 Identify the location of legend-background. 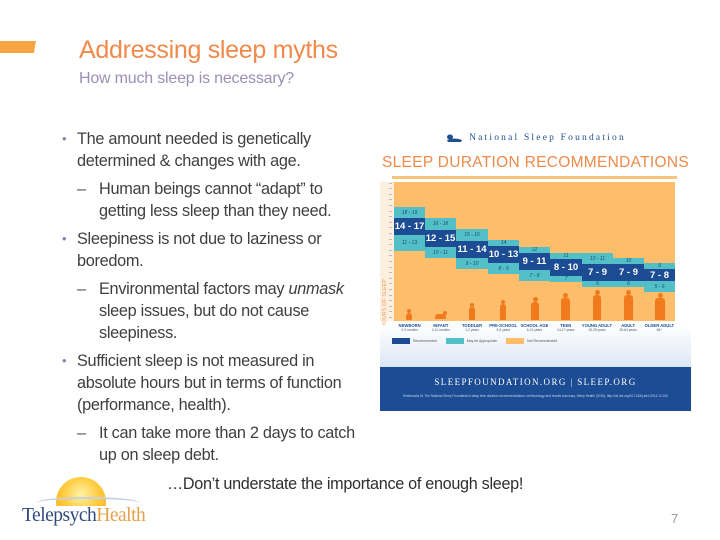
(535, 346).